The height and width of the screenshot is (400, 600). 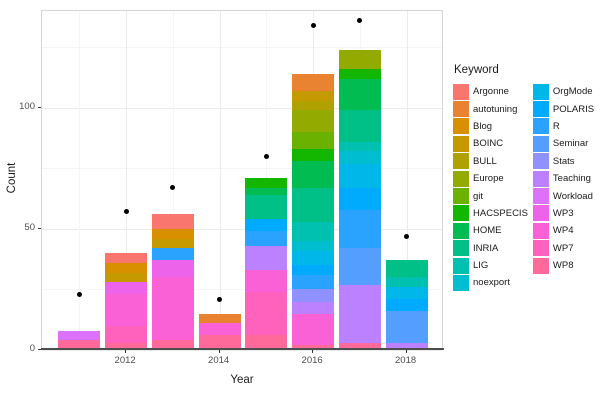 I want to click on bar-segment-polaris, so click(x=359, y=198).